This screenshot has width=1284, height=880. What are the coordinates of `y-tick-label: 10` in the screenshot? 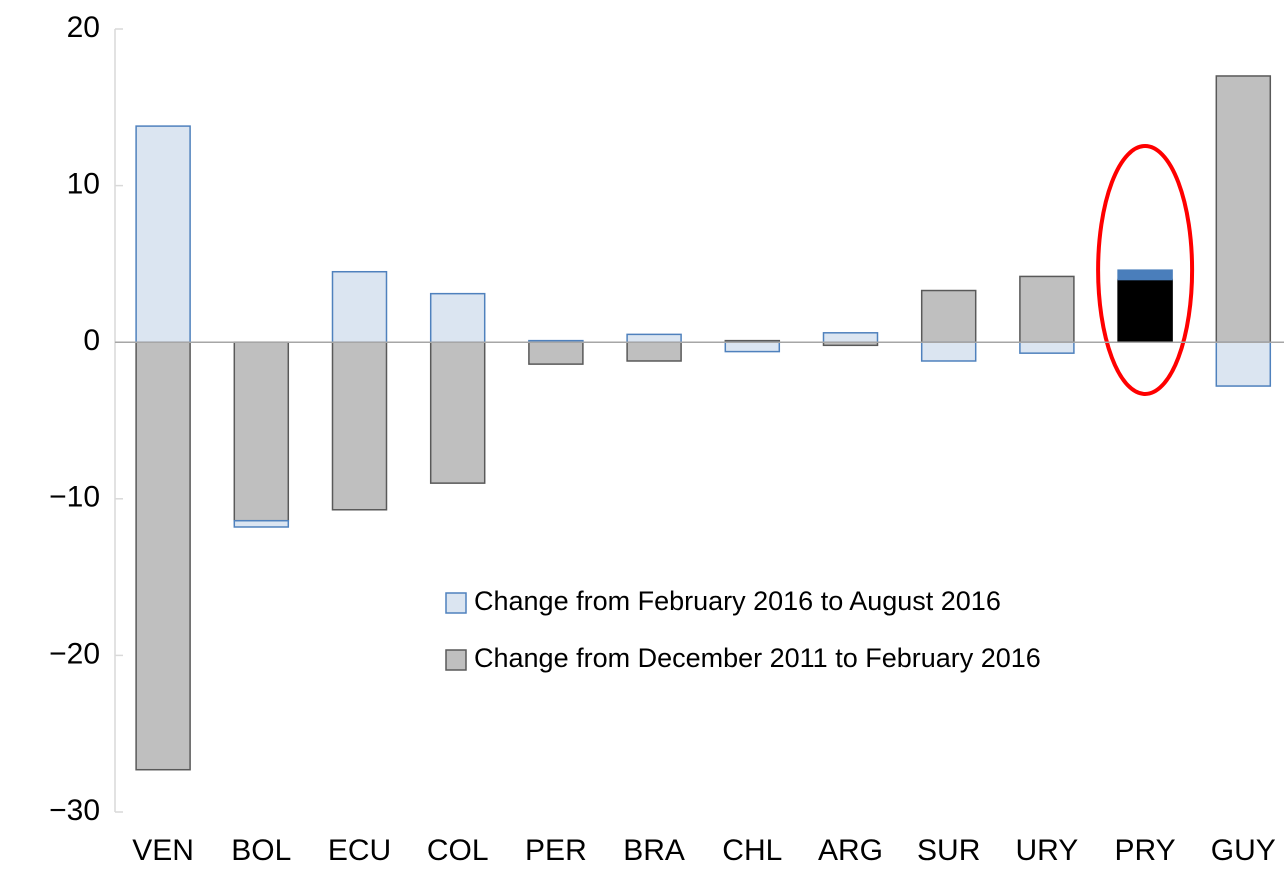 It's located at (83, 184).